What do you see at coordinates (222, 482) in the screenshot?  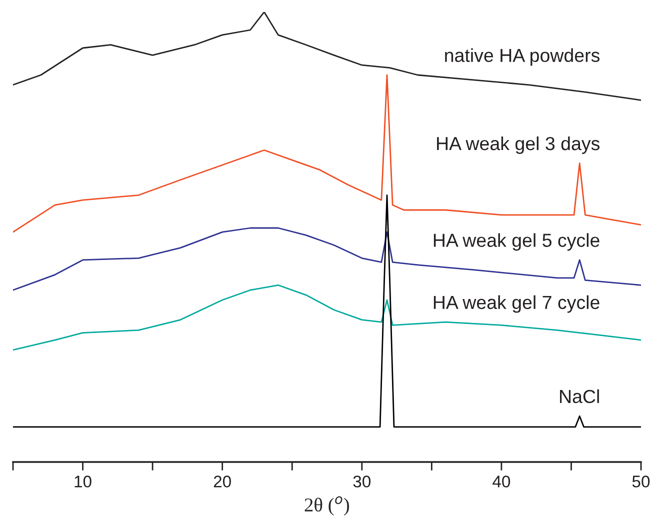 I see `x-tick-label: 20` at bounding box center [222, 482].